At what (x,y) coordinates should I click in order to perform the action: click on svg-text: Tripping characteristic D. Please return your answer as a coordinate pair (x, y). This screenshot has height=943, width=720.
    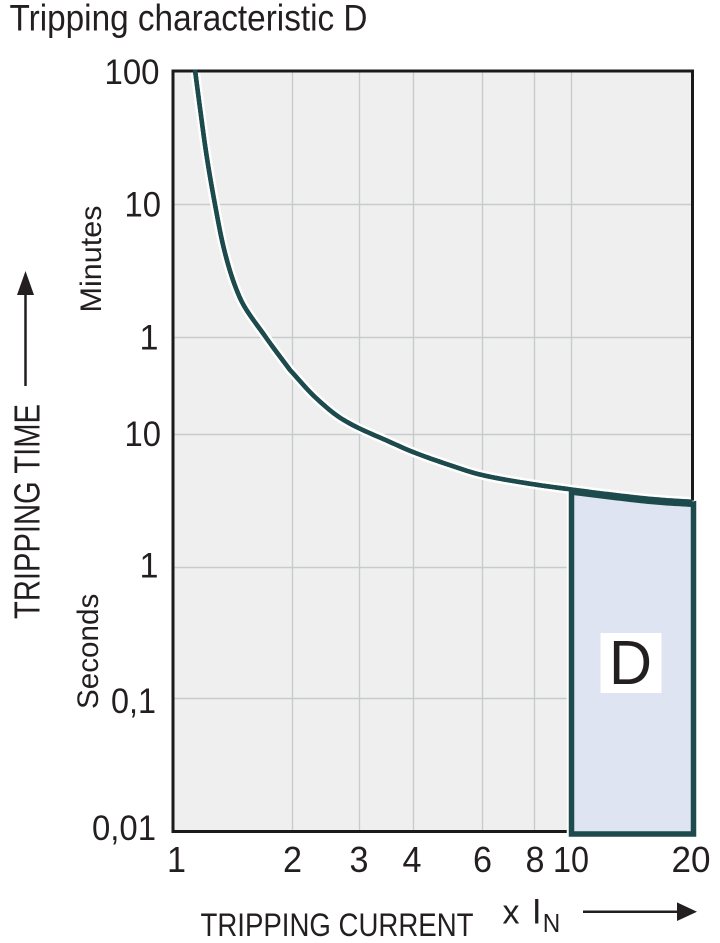
    Looking at the image, I should click on (189, 19).